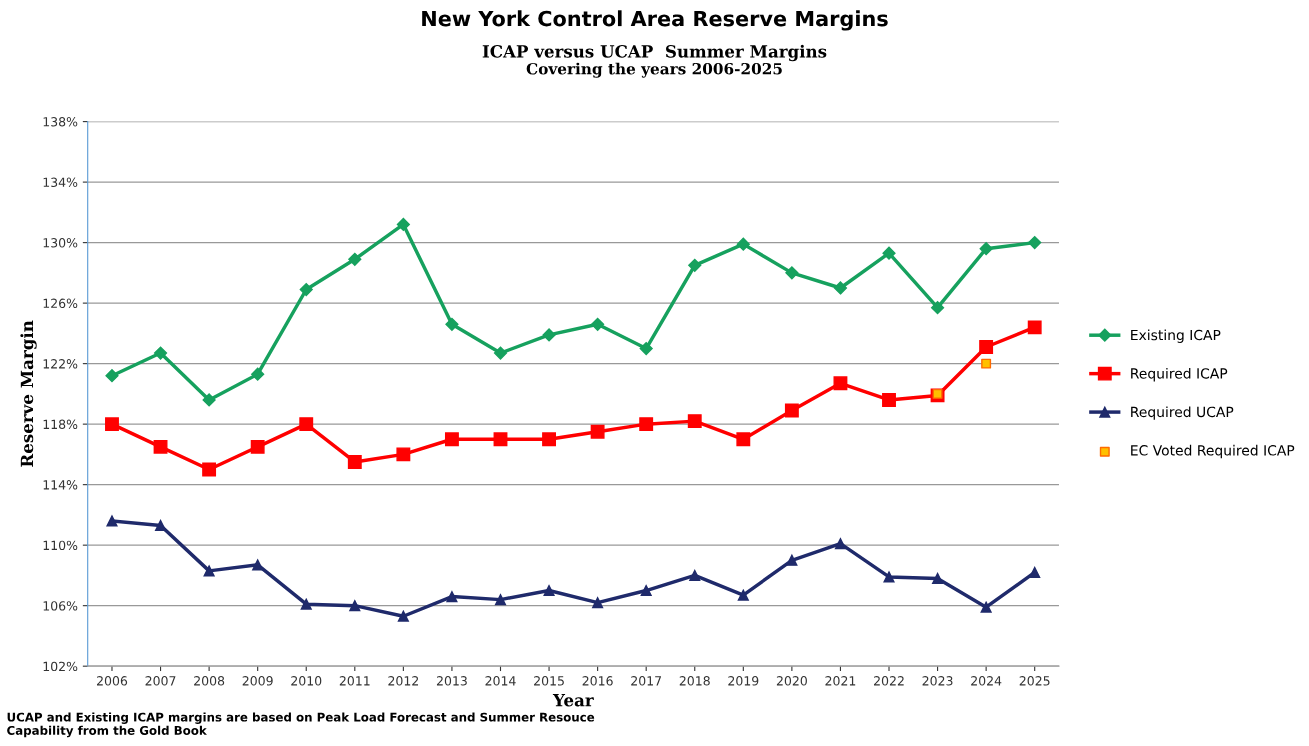 The image size is (1309, 746). What do you see at coordinates (937, 681) in the screenshot?
I see `x-tick-label: 2023` at bounding box center [937, 681].